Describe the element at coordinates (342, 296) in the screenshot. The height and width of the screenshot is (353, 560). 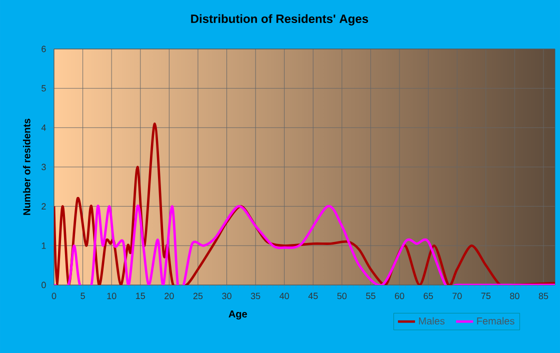
I see `x-tick-label: 50` at that location.